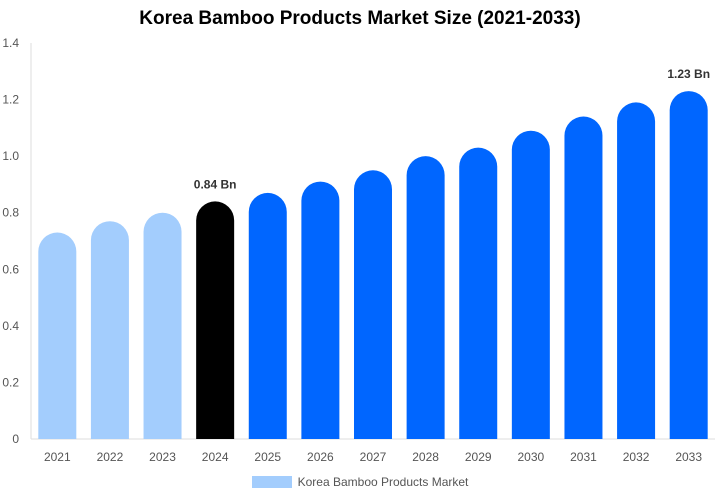 The height and width of the screenshot is (500, 720). What do you see at coordinates (688, 457) in the screenshot?
I see `x-tick-label: 2033` at bounding box center [688, 457].